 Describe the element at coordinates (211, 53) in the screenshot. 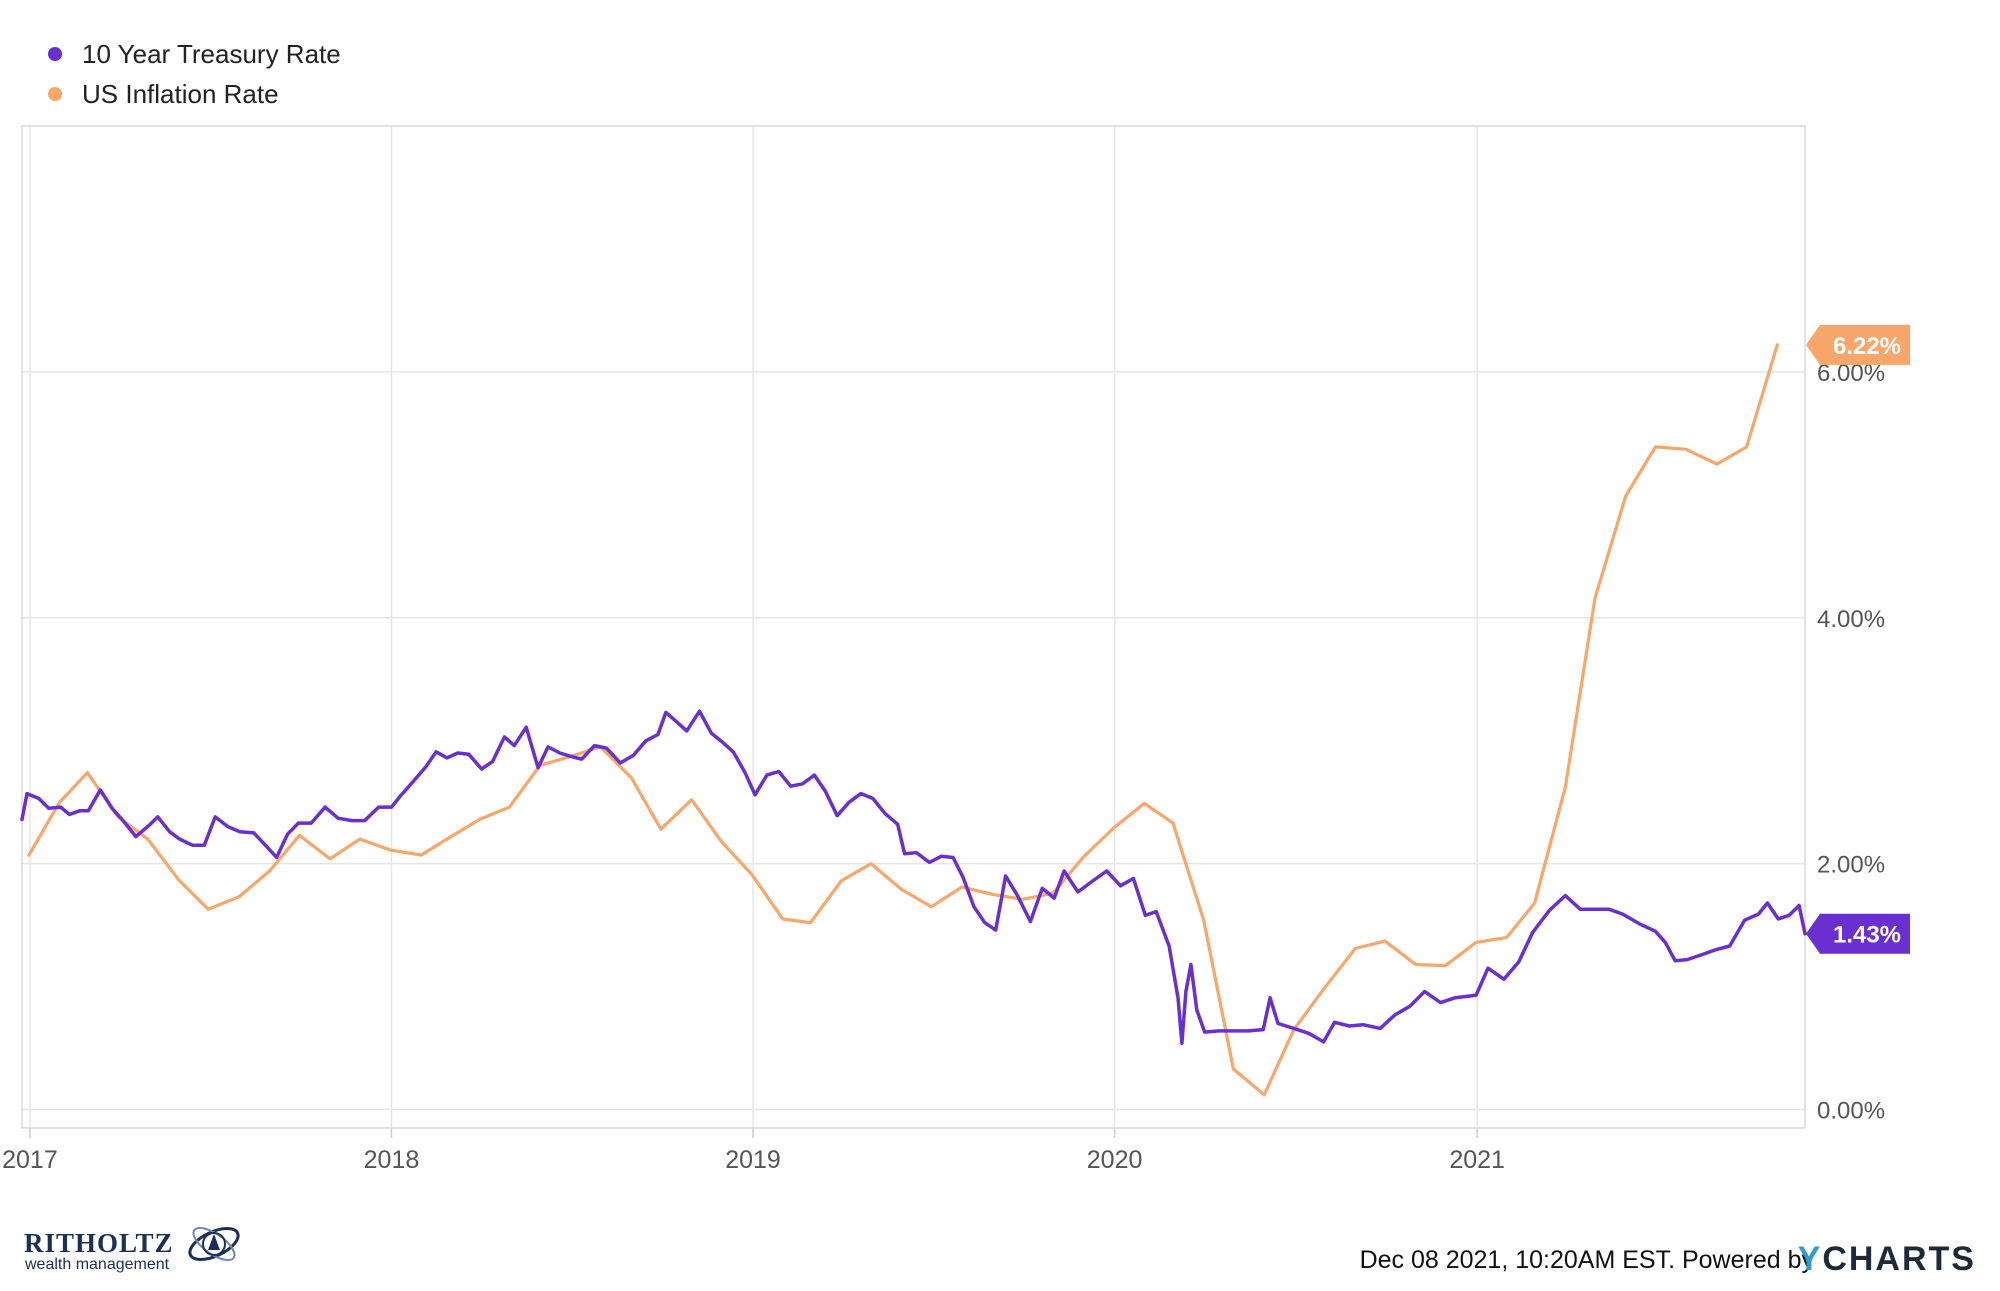

I see `legend-label-treasury: 10 Year Treasury Rate` at that location.